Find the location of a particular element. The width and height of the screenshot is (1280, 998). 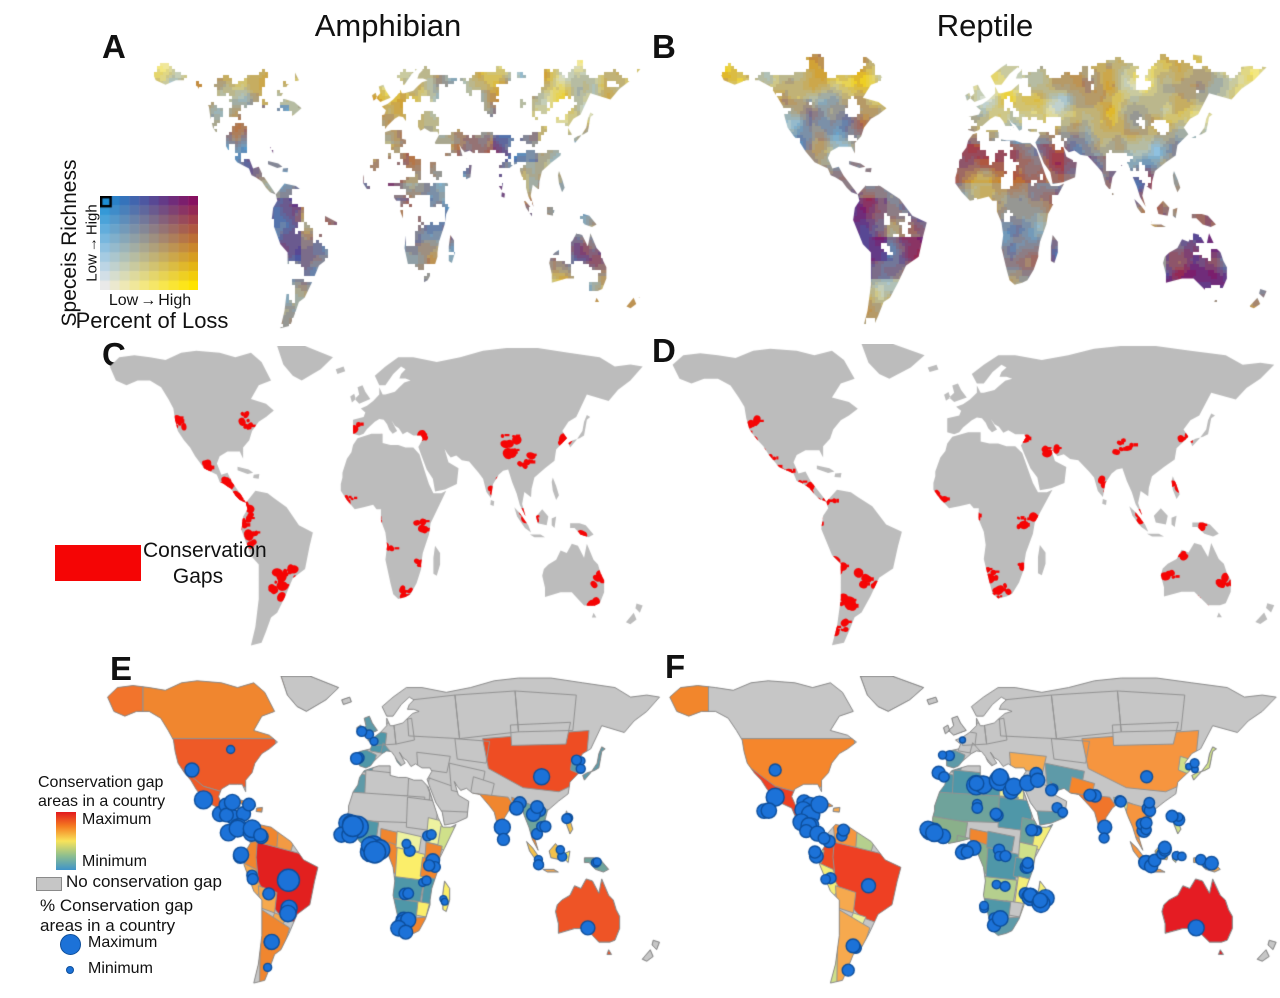

bivariate-y-range-label: Low→High is located at coordinates (92, 243).